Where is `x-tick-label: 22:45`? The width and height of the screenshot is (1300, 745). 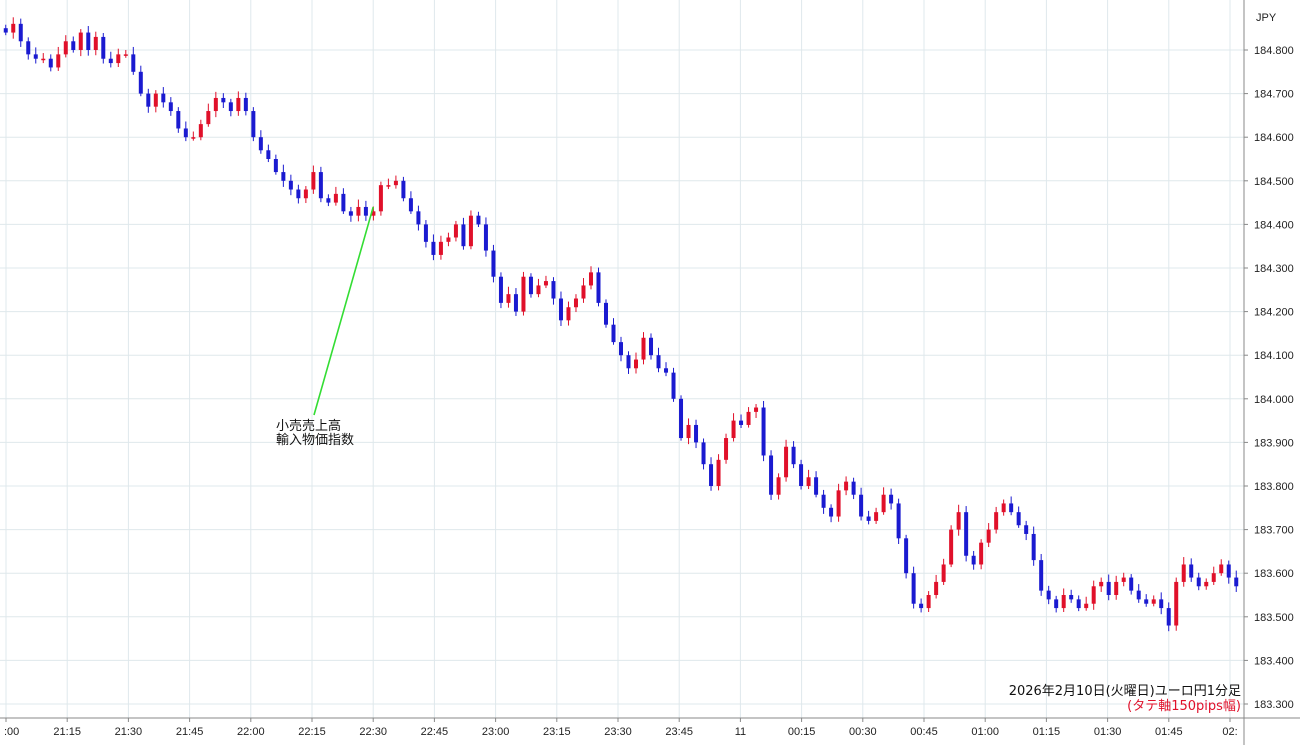 x-tick-label: 22:45 is located at coordinates (435, 732).